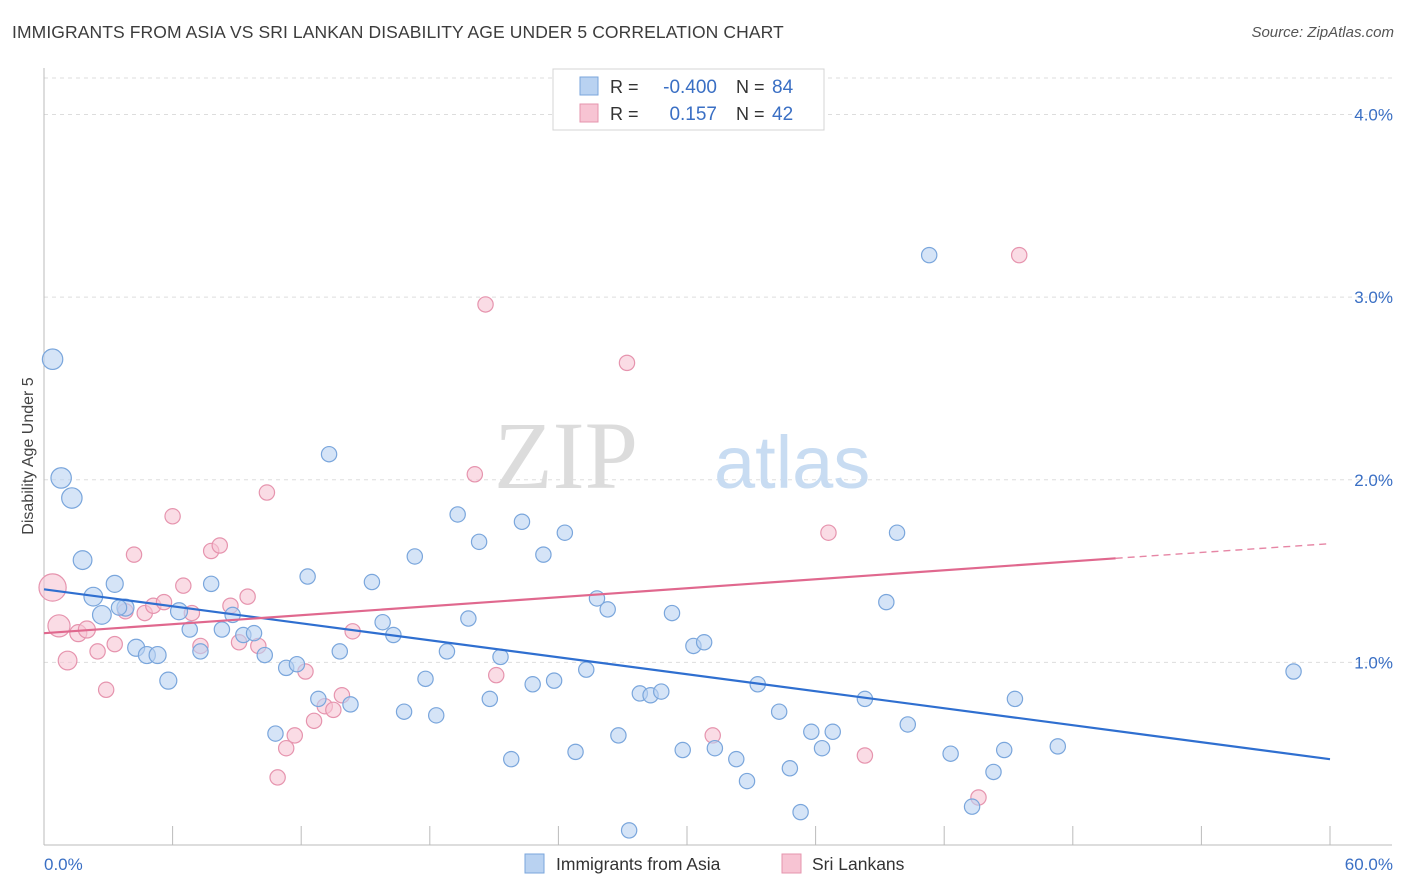 The image size is (1406, 892). Describe the element at coordinates (750, 87) in the screenshot. I see `legend-n-label-asia: N =` at that location.